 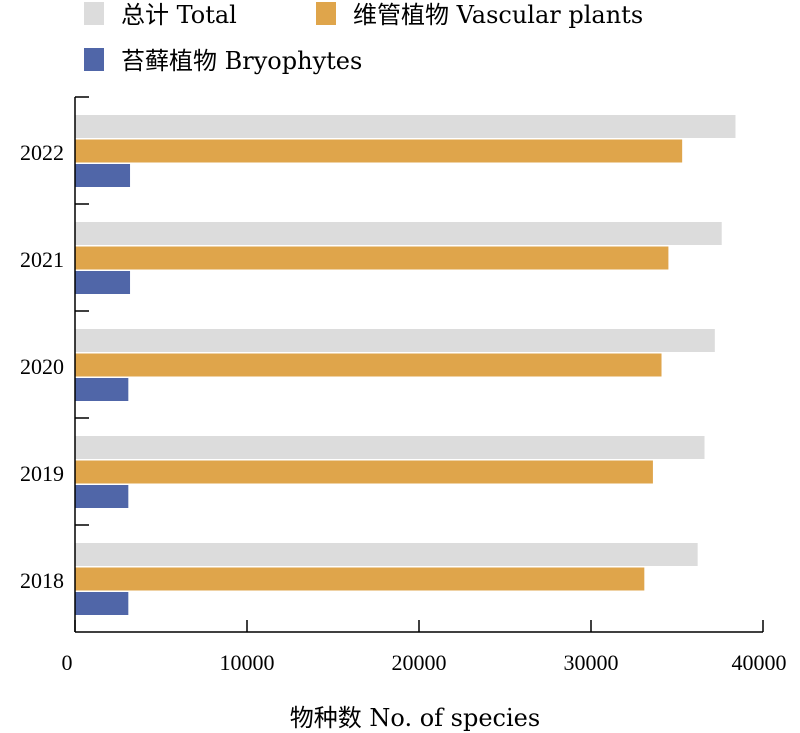 I want to click on bar-vascular-plants-2021, so click(x=372, y=258).